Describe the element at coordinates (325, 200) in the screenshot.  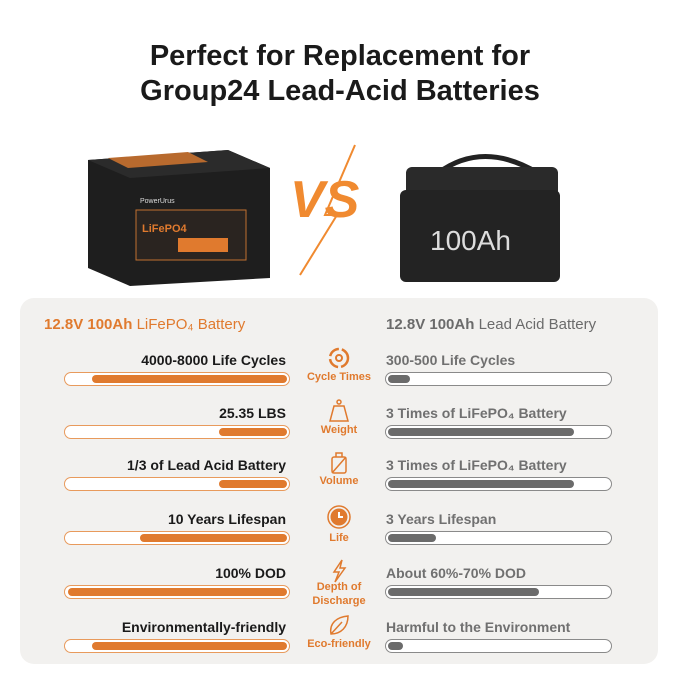
I see `vs-graphic: VS` at that location.